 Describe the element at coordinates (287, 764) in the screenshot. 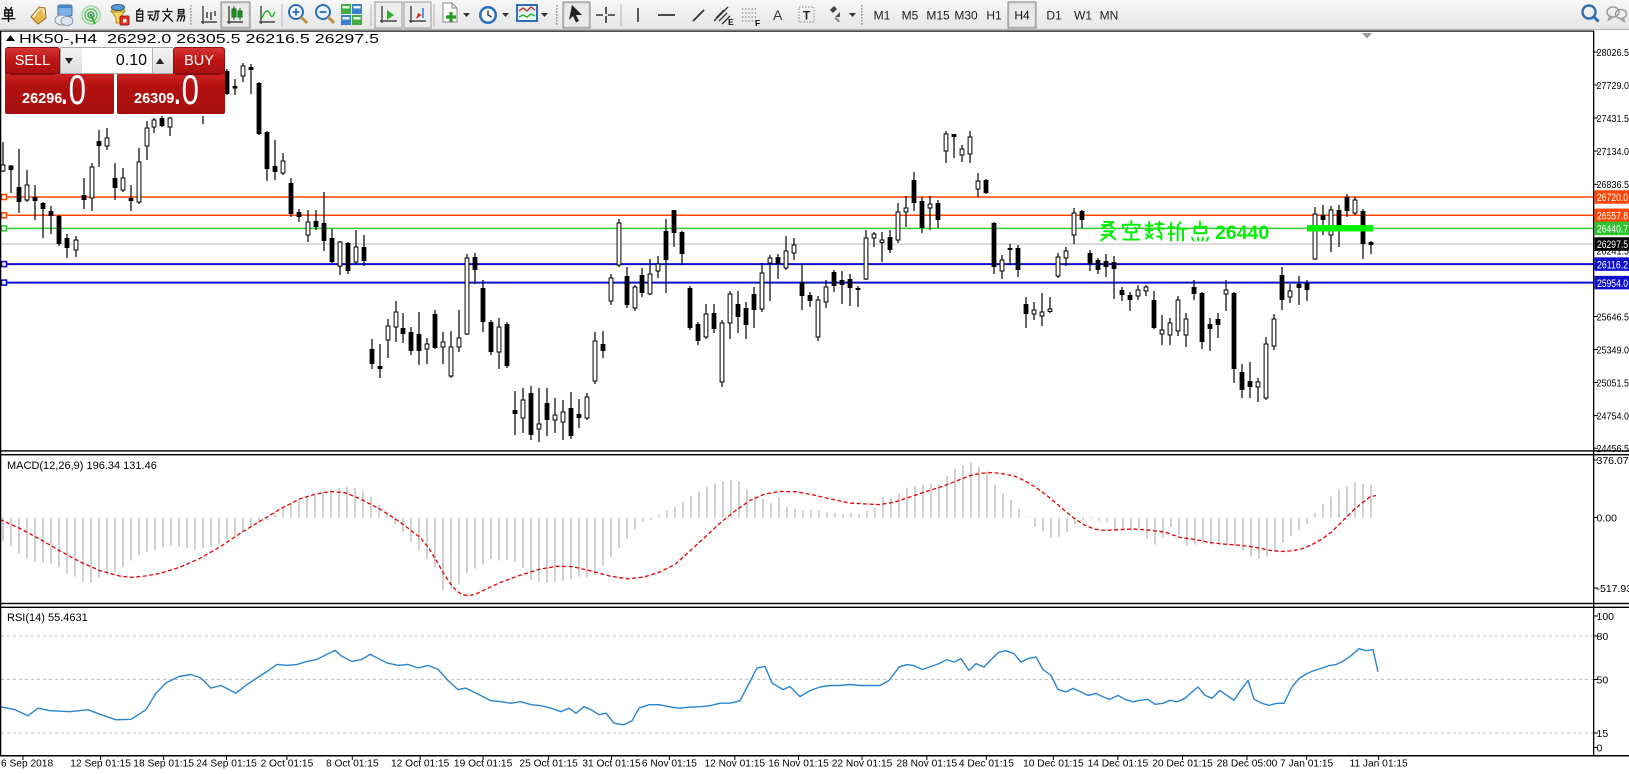

I see `svg-text: 2 Oct 01:15` at that location.